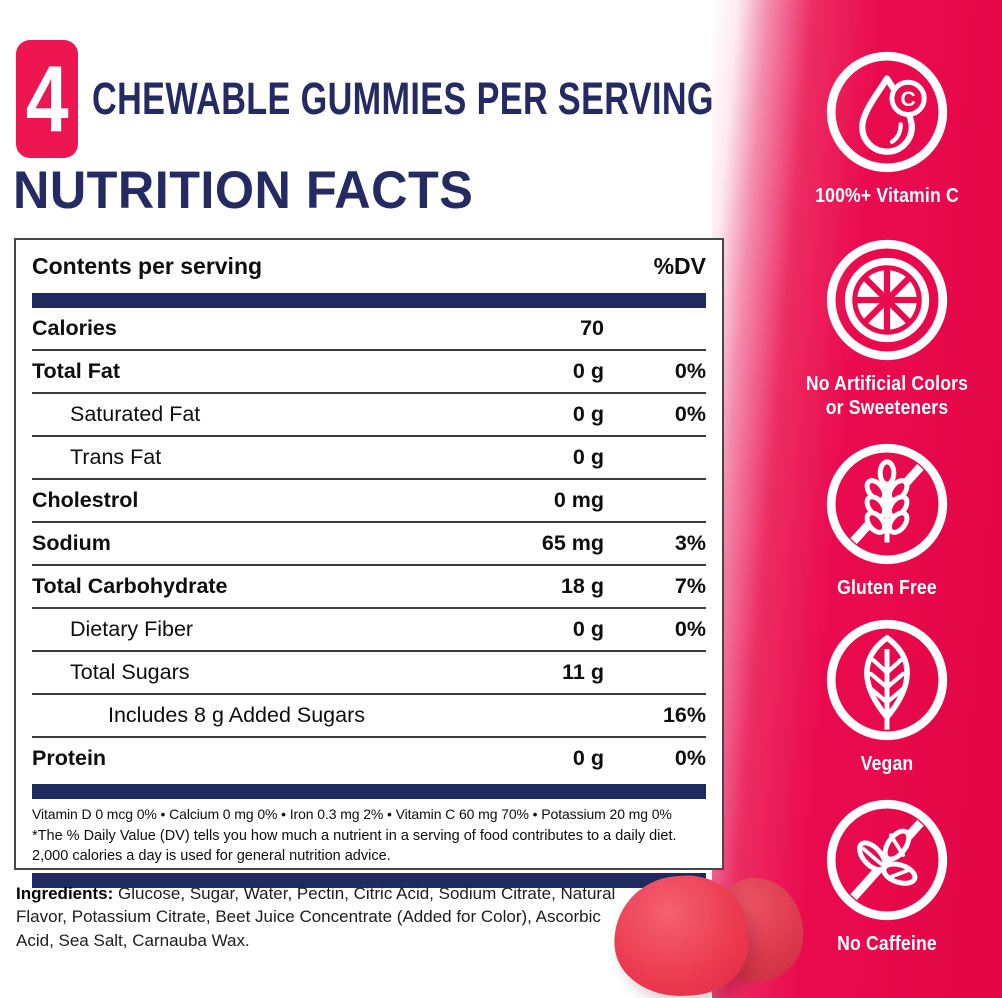 The width and height of the screenshot is (1002, 998). What do you see at coordinates (907, 99) in the screenshot?
I see `svg-text: C` at bounding box center [907, 99].